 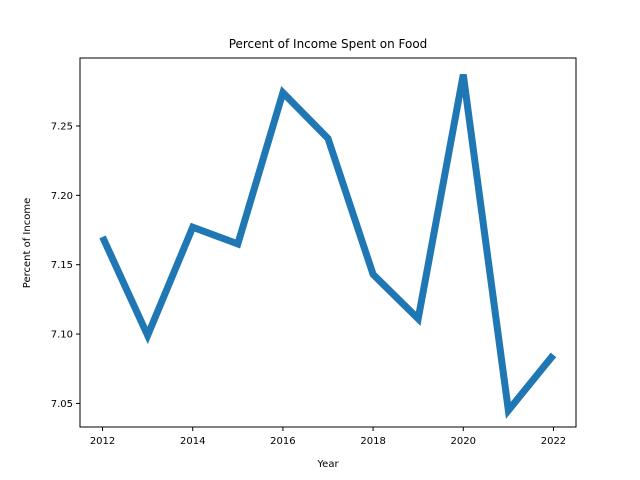 What do you see at coordinates (62, 335) in the screenshot?
I see `y-tick-label-1: 7.10` at bounding box center [62, 335].